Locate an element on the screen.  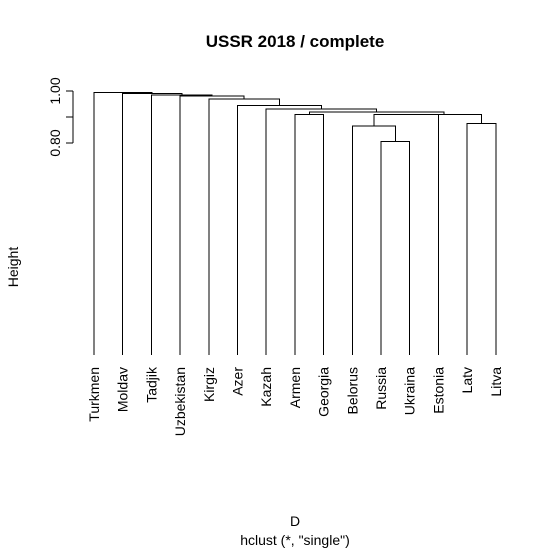
leaf-label: Belorus is located at coordinates (352, 390).